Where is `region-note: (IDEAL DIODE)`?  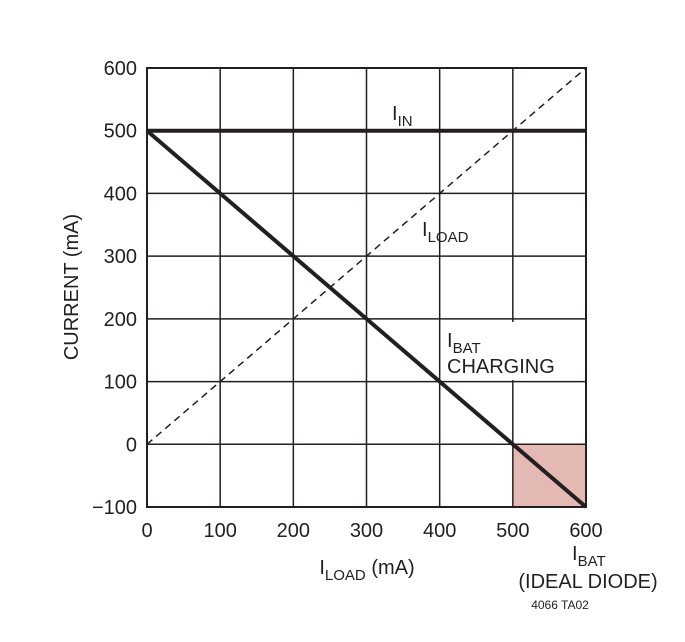
region-note: (IDEAL DIODE) is located at coordinates (587, 582).